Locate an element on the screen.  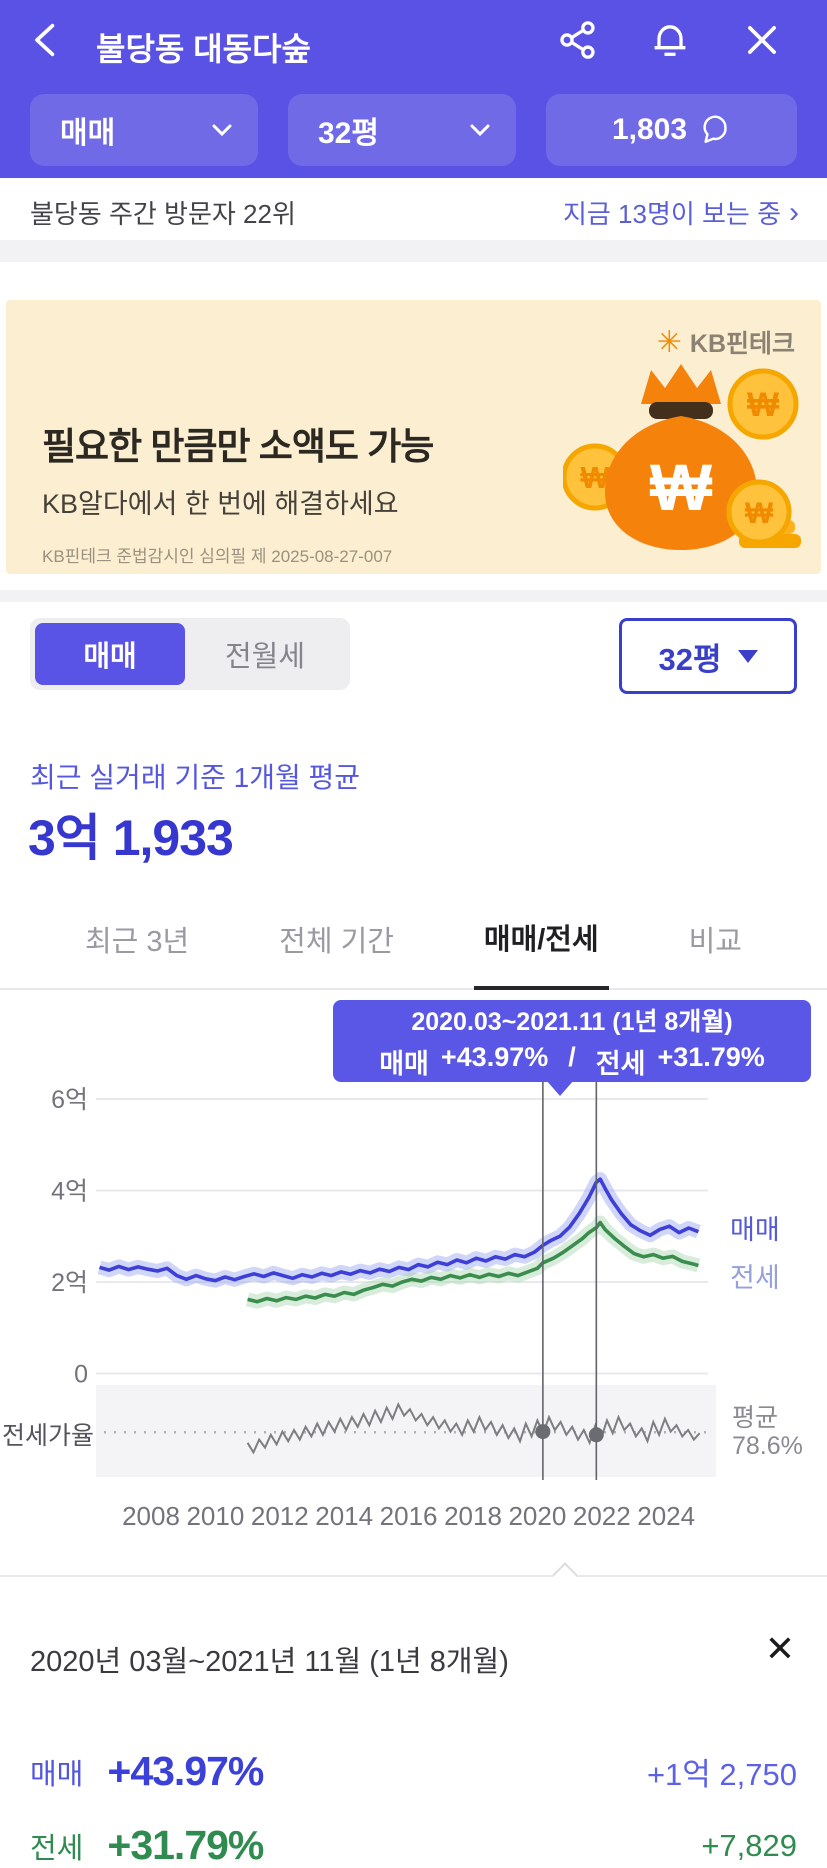
favorite-count-button: 1,803 is located at coordinates (671, 130).